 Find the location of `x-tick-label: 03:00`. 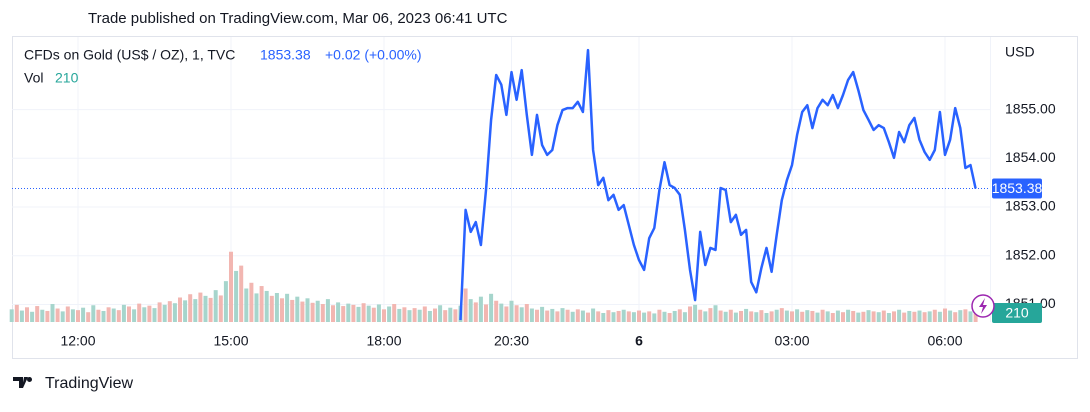

x-tick-label: 03:00 is located at coordinates (791, 341).